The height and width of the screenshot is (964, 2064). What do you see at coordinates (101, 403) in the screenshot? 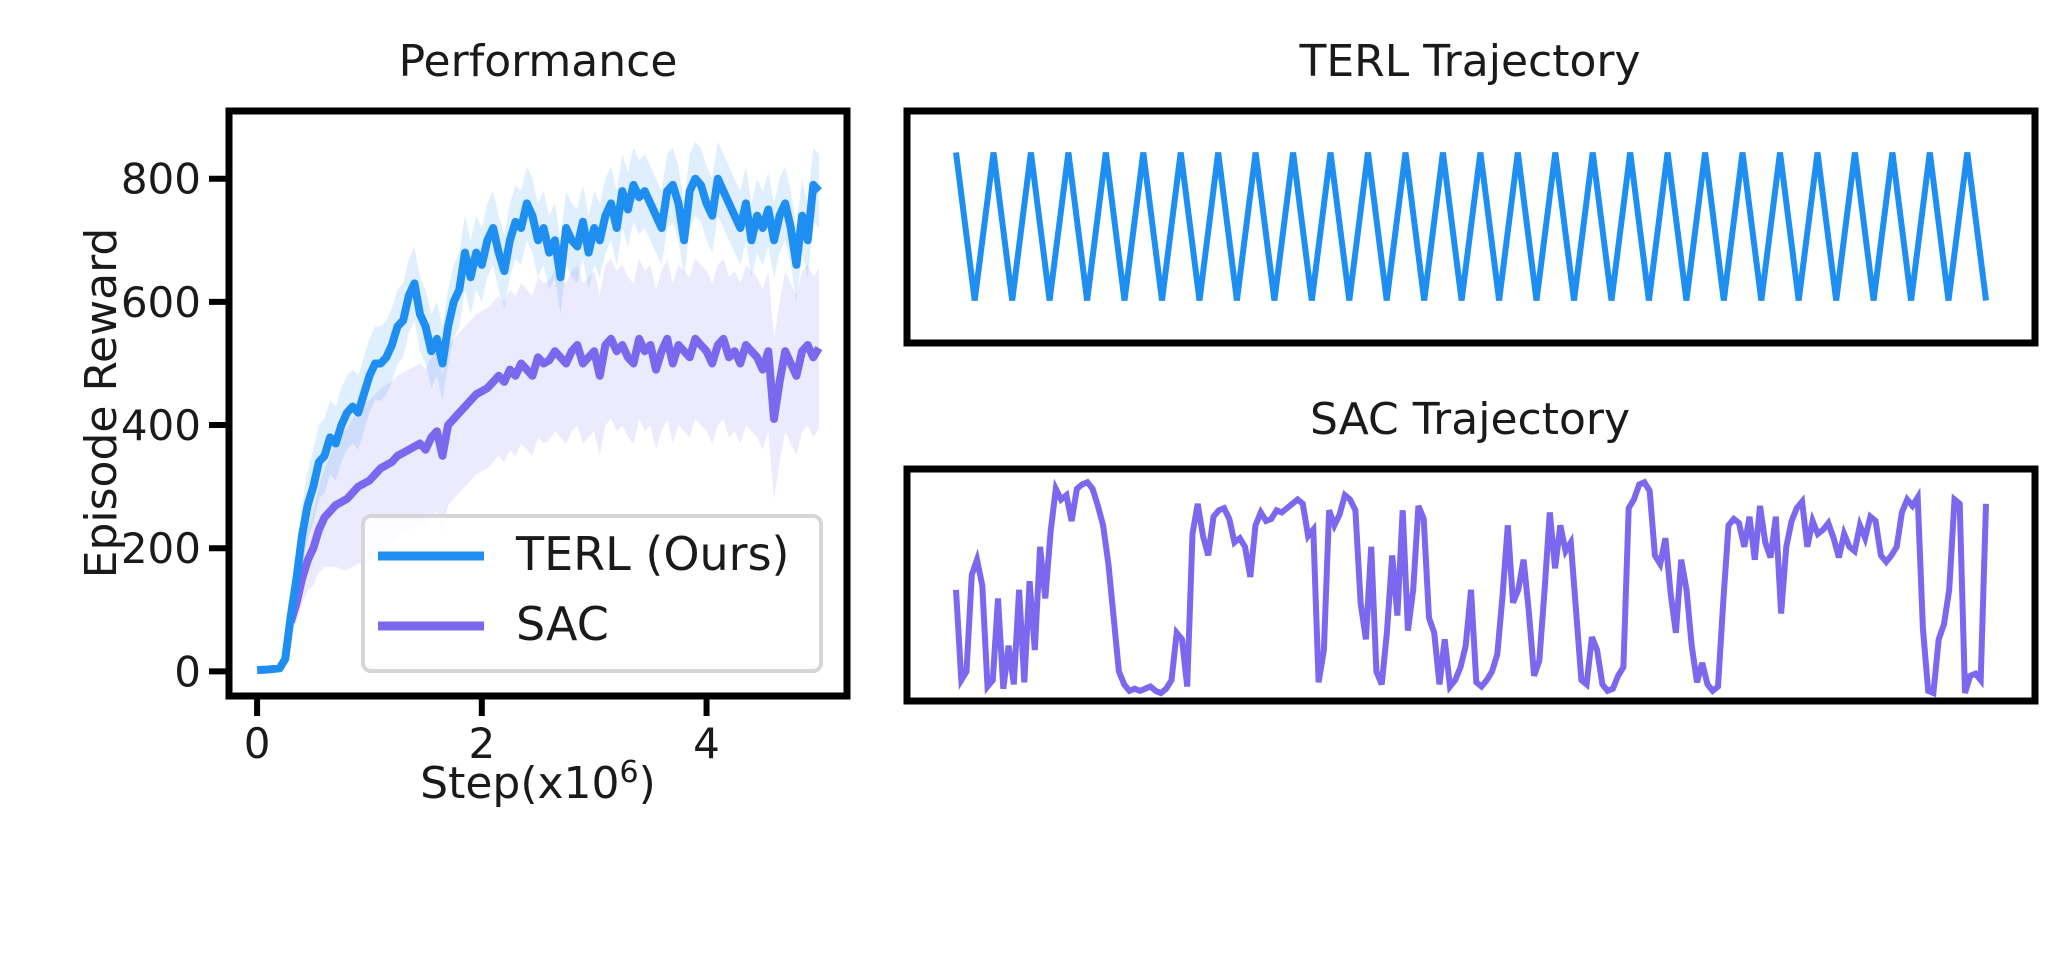
I see `y-axis-label: Episode Reward` at bounding box center [101, 403].